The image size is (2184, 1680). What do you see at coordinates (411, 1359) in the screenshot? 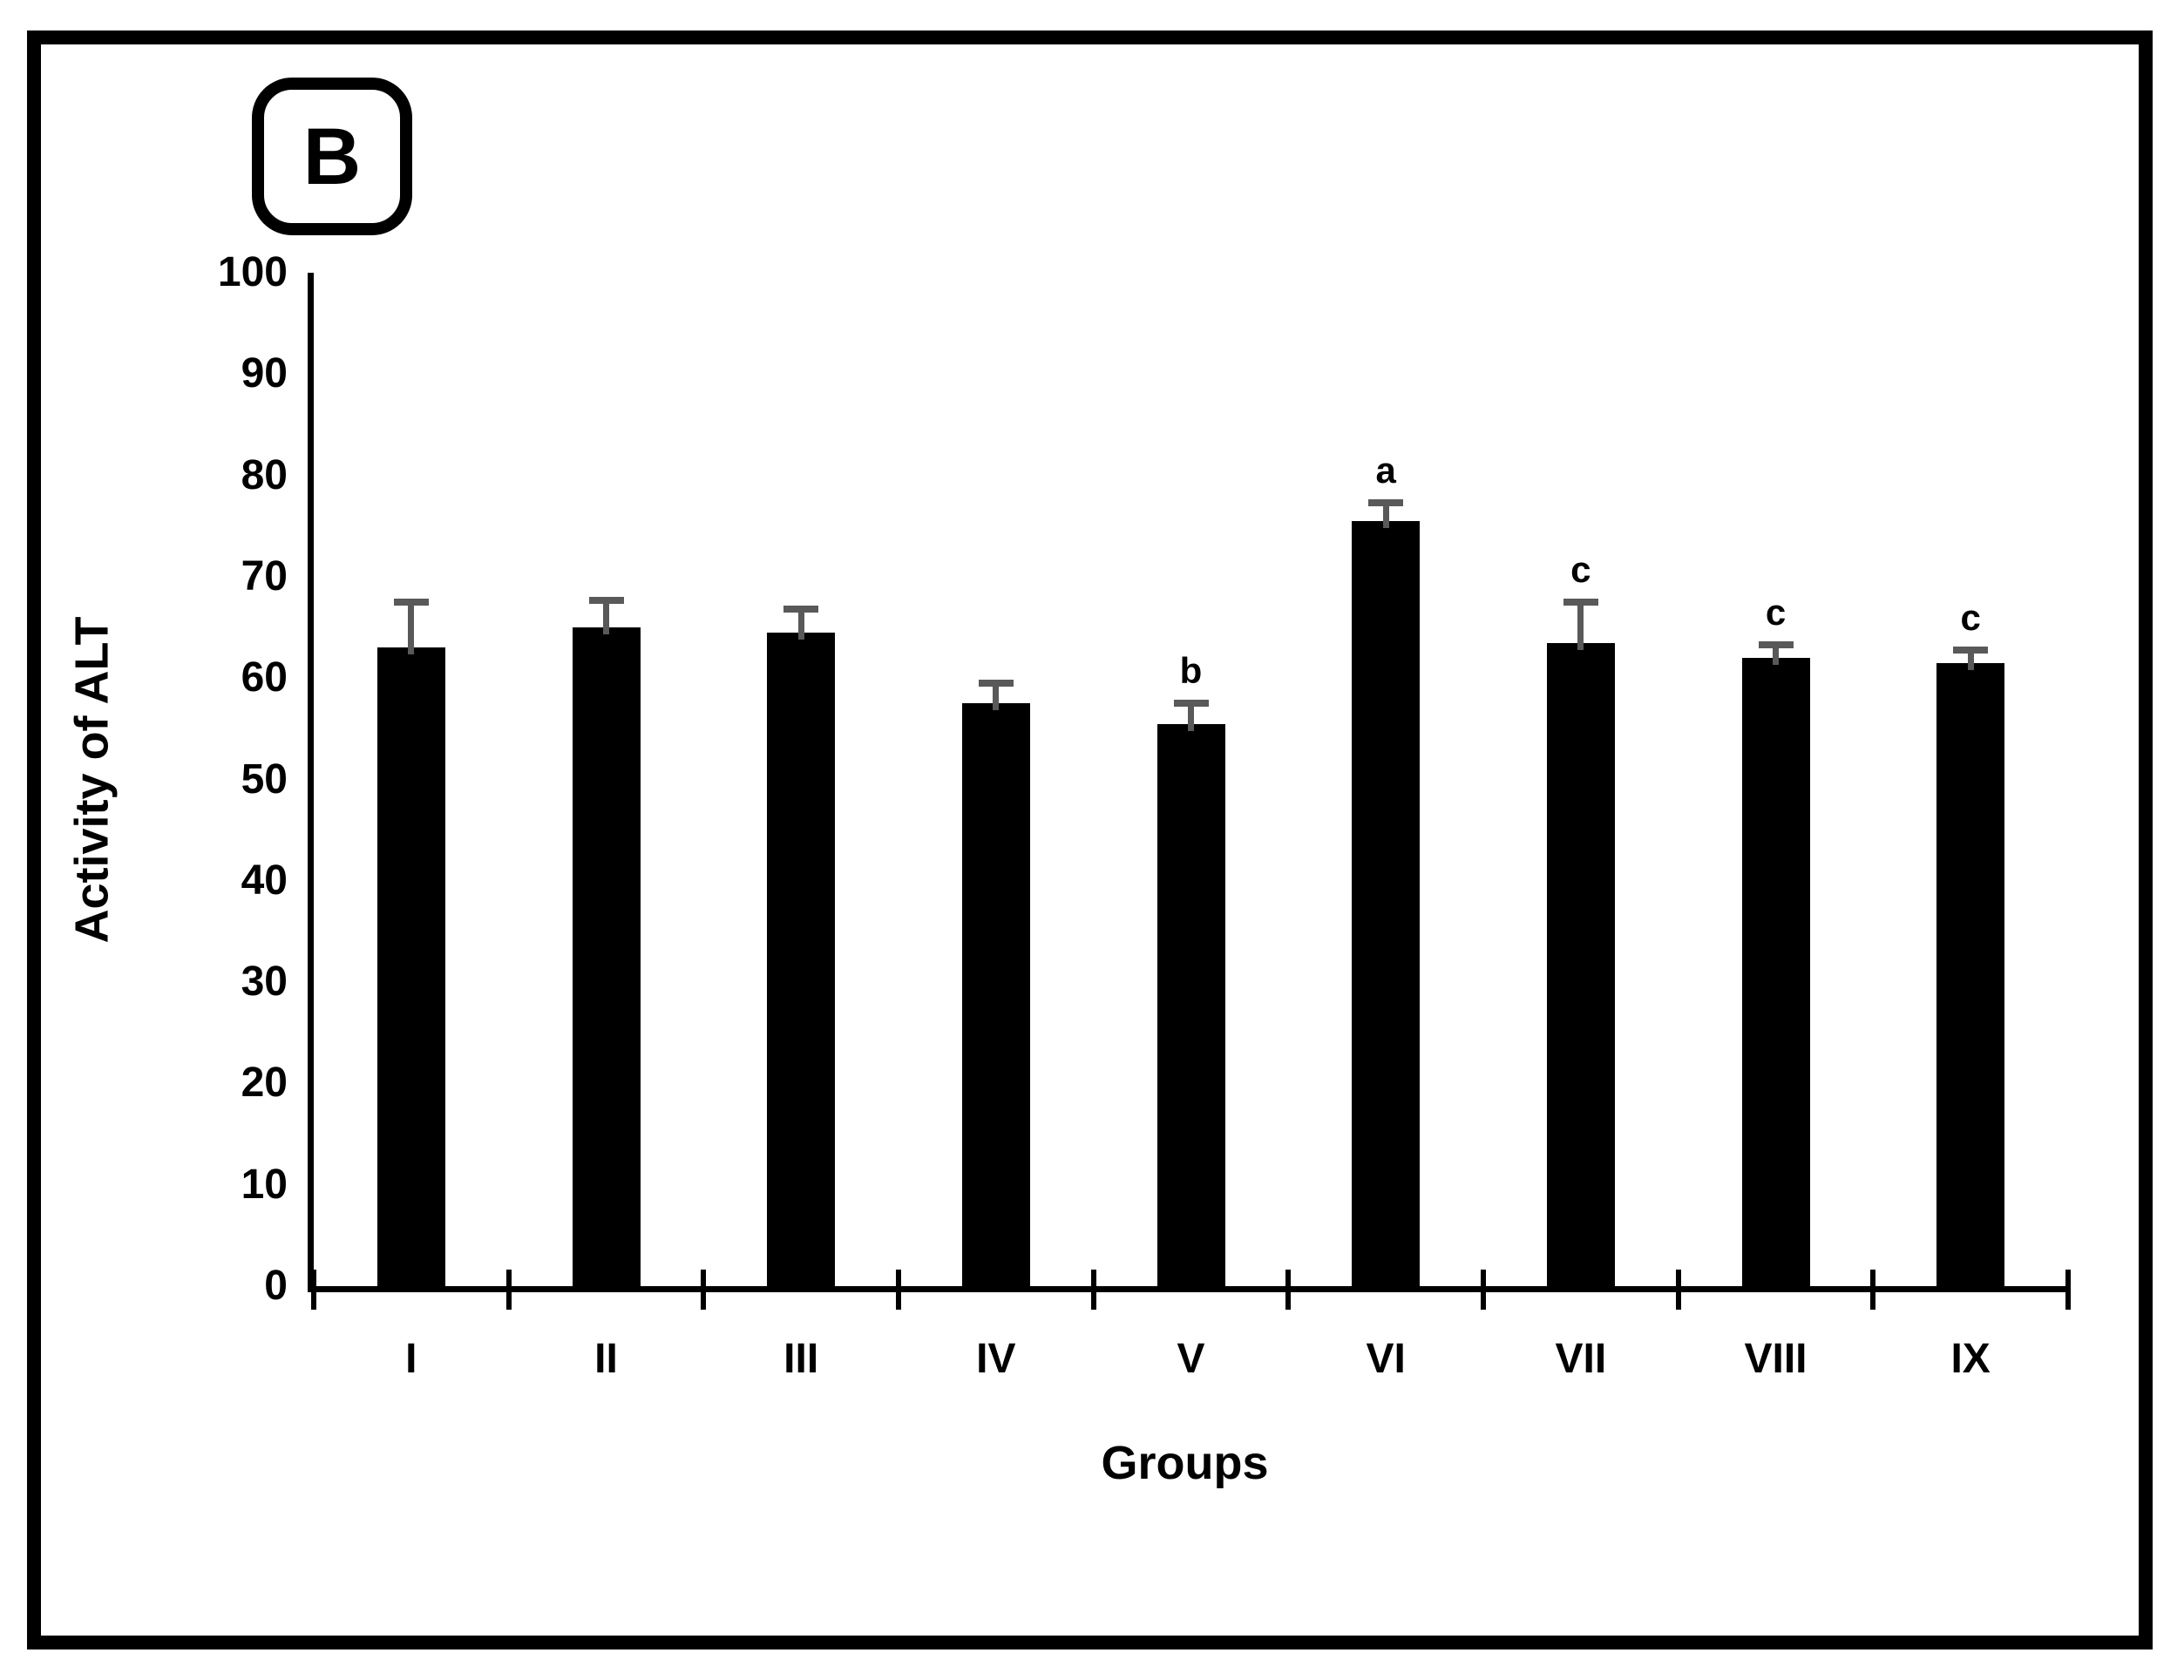
I see `x-category-label: I` at bounding box center [411, 1359].